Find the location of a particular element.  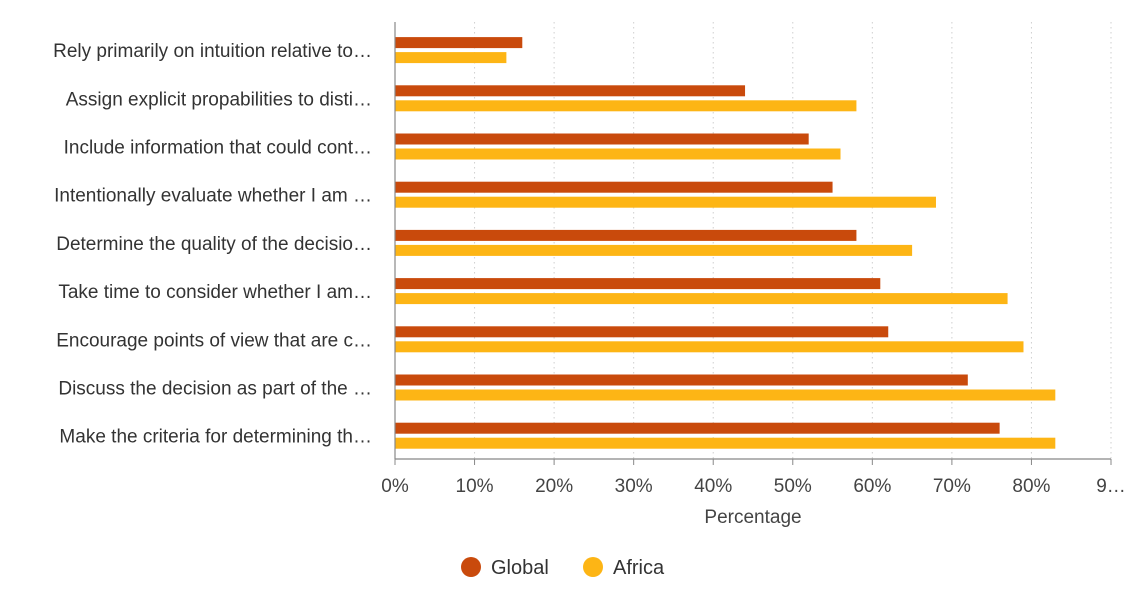

legend-label: Africa is located at coordinates (639, 568).